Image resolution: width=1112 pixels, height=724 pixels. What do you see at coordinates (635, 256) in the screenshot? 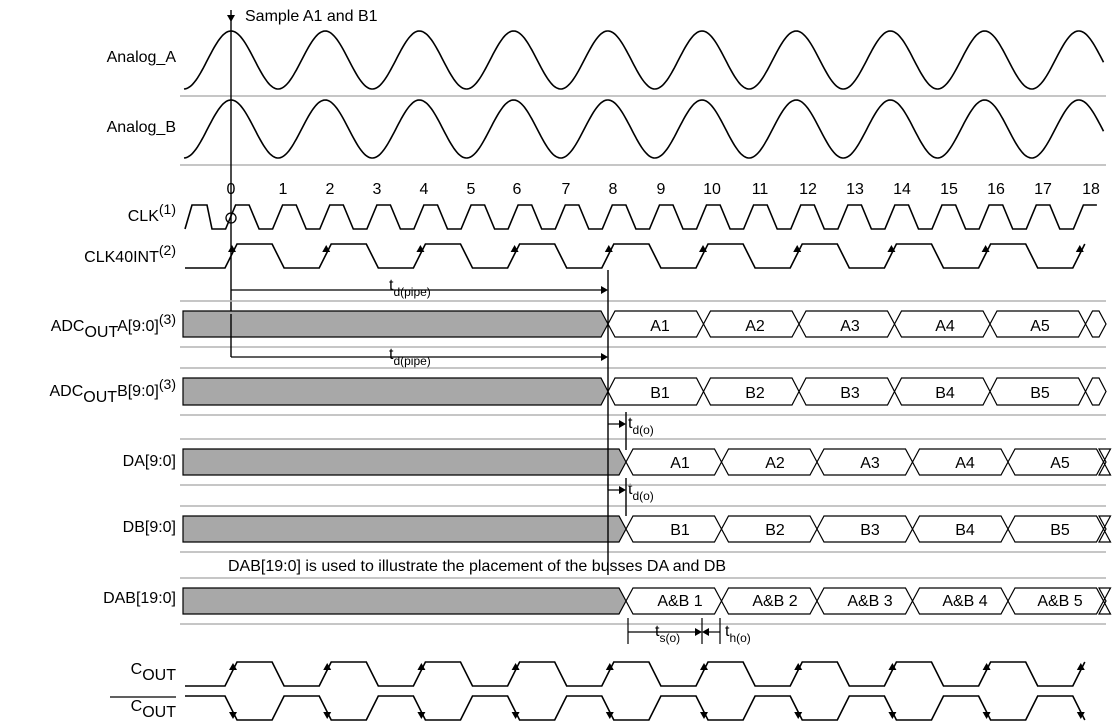
I see `clk40int-trace` at bounding box center [635, 256].